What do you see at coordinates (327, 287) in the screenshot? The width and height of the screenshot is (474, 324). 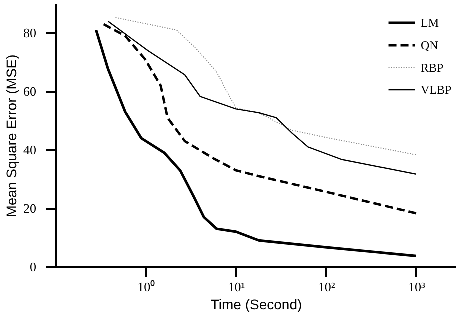 I see `x-tick-label: 10²` at bounding box center [327, 287].